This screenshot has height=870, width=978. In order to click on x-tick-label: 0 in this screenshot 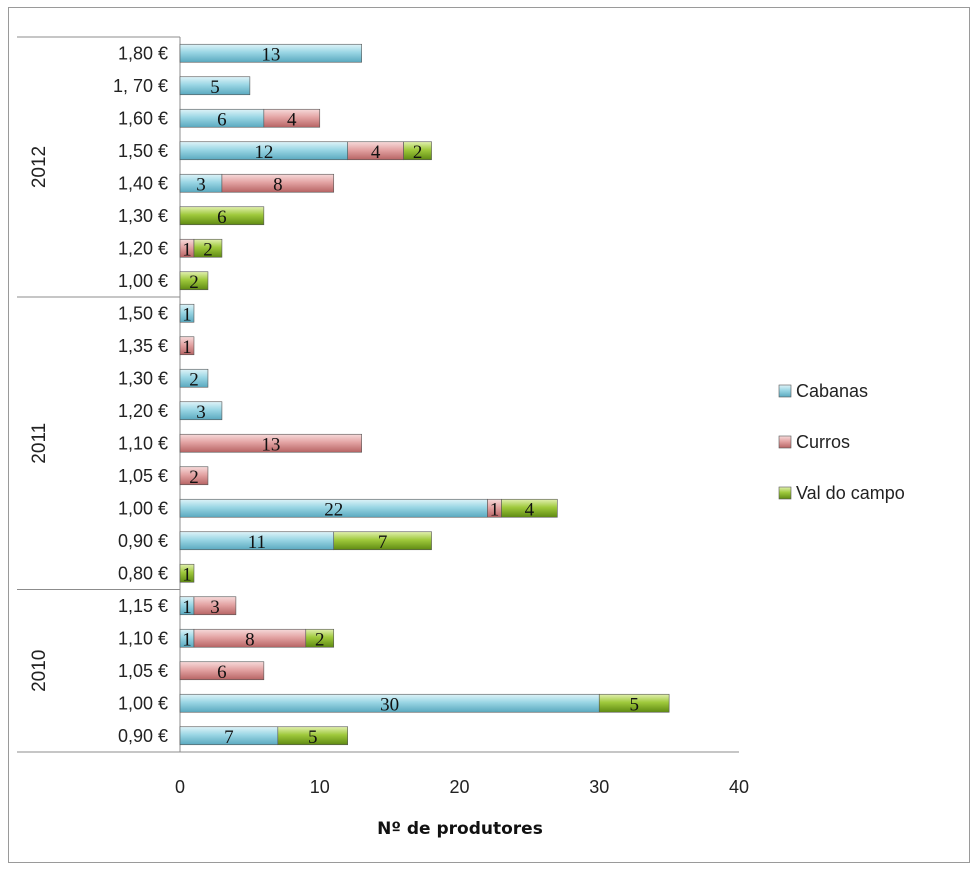, I will do `click(180, 787)`.